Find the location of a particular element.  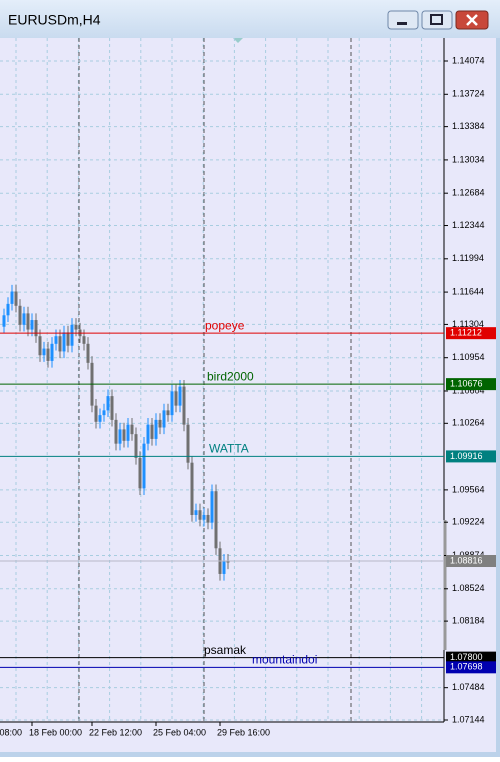

level-price: 1.07698 is located at coordinates (466, 667).